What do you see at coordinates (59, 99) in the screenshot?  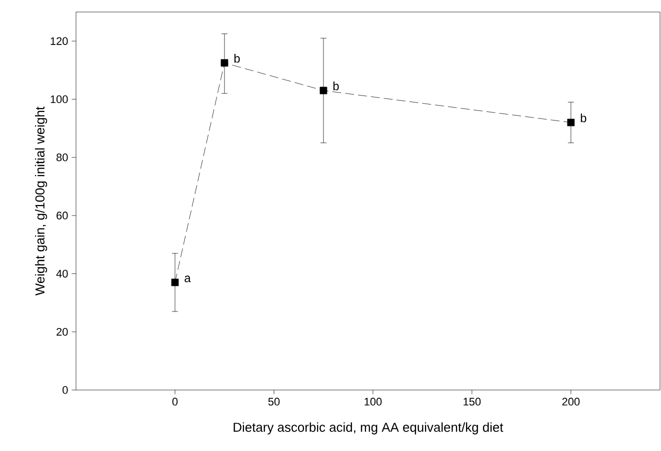 I see `y-tick-label: 100` at bounding box center [59, 99].